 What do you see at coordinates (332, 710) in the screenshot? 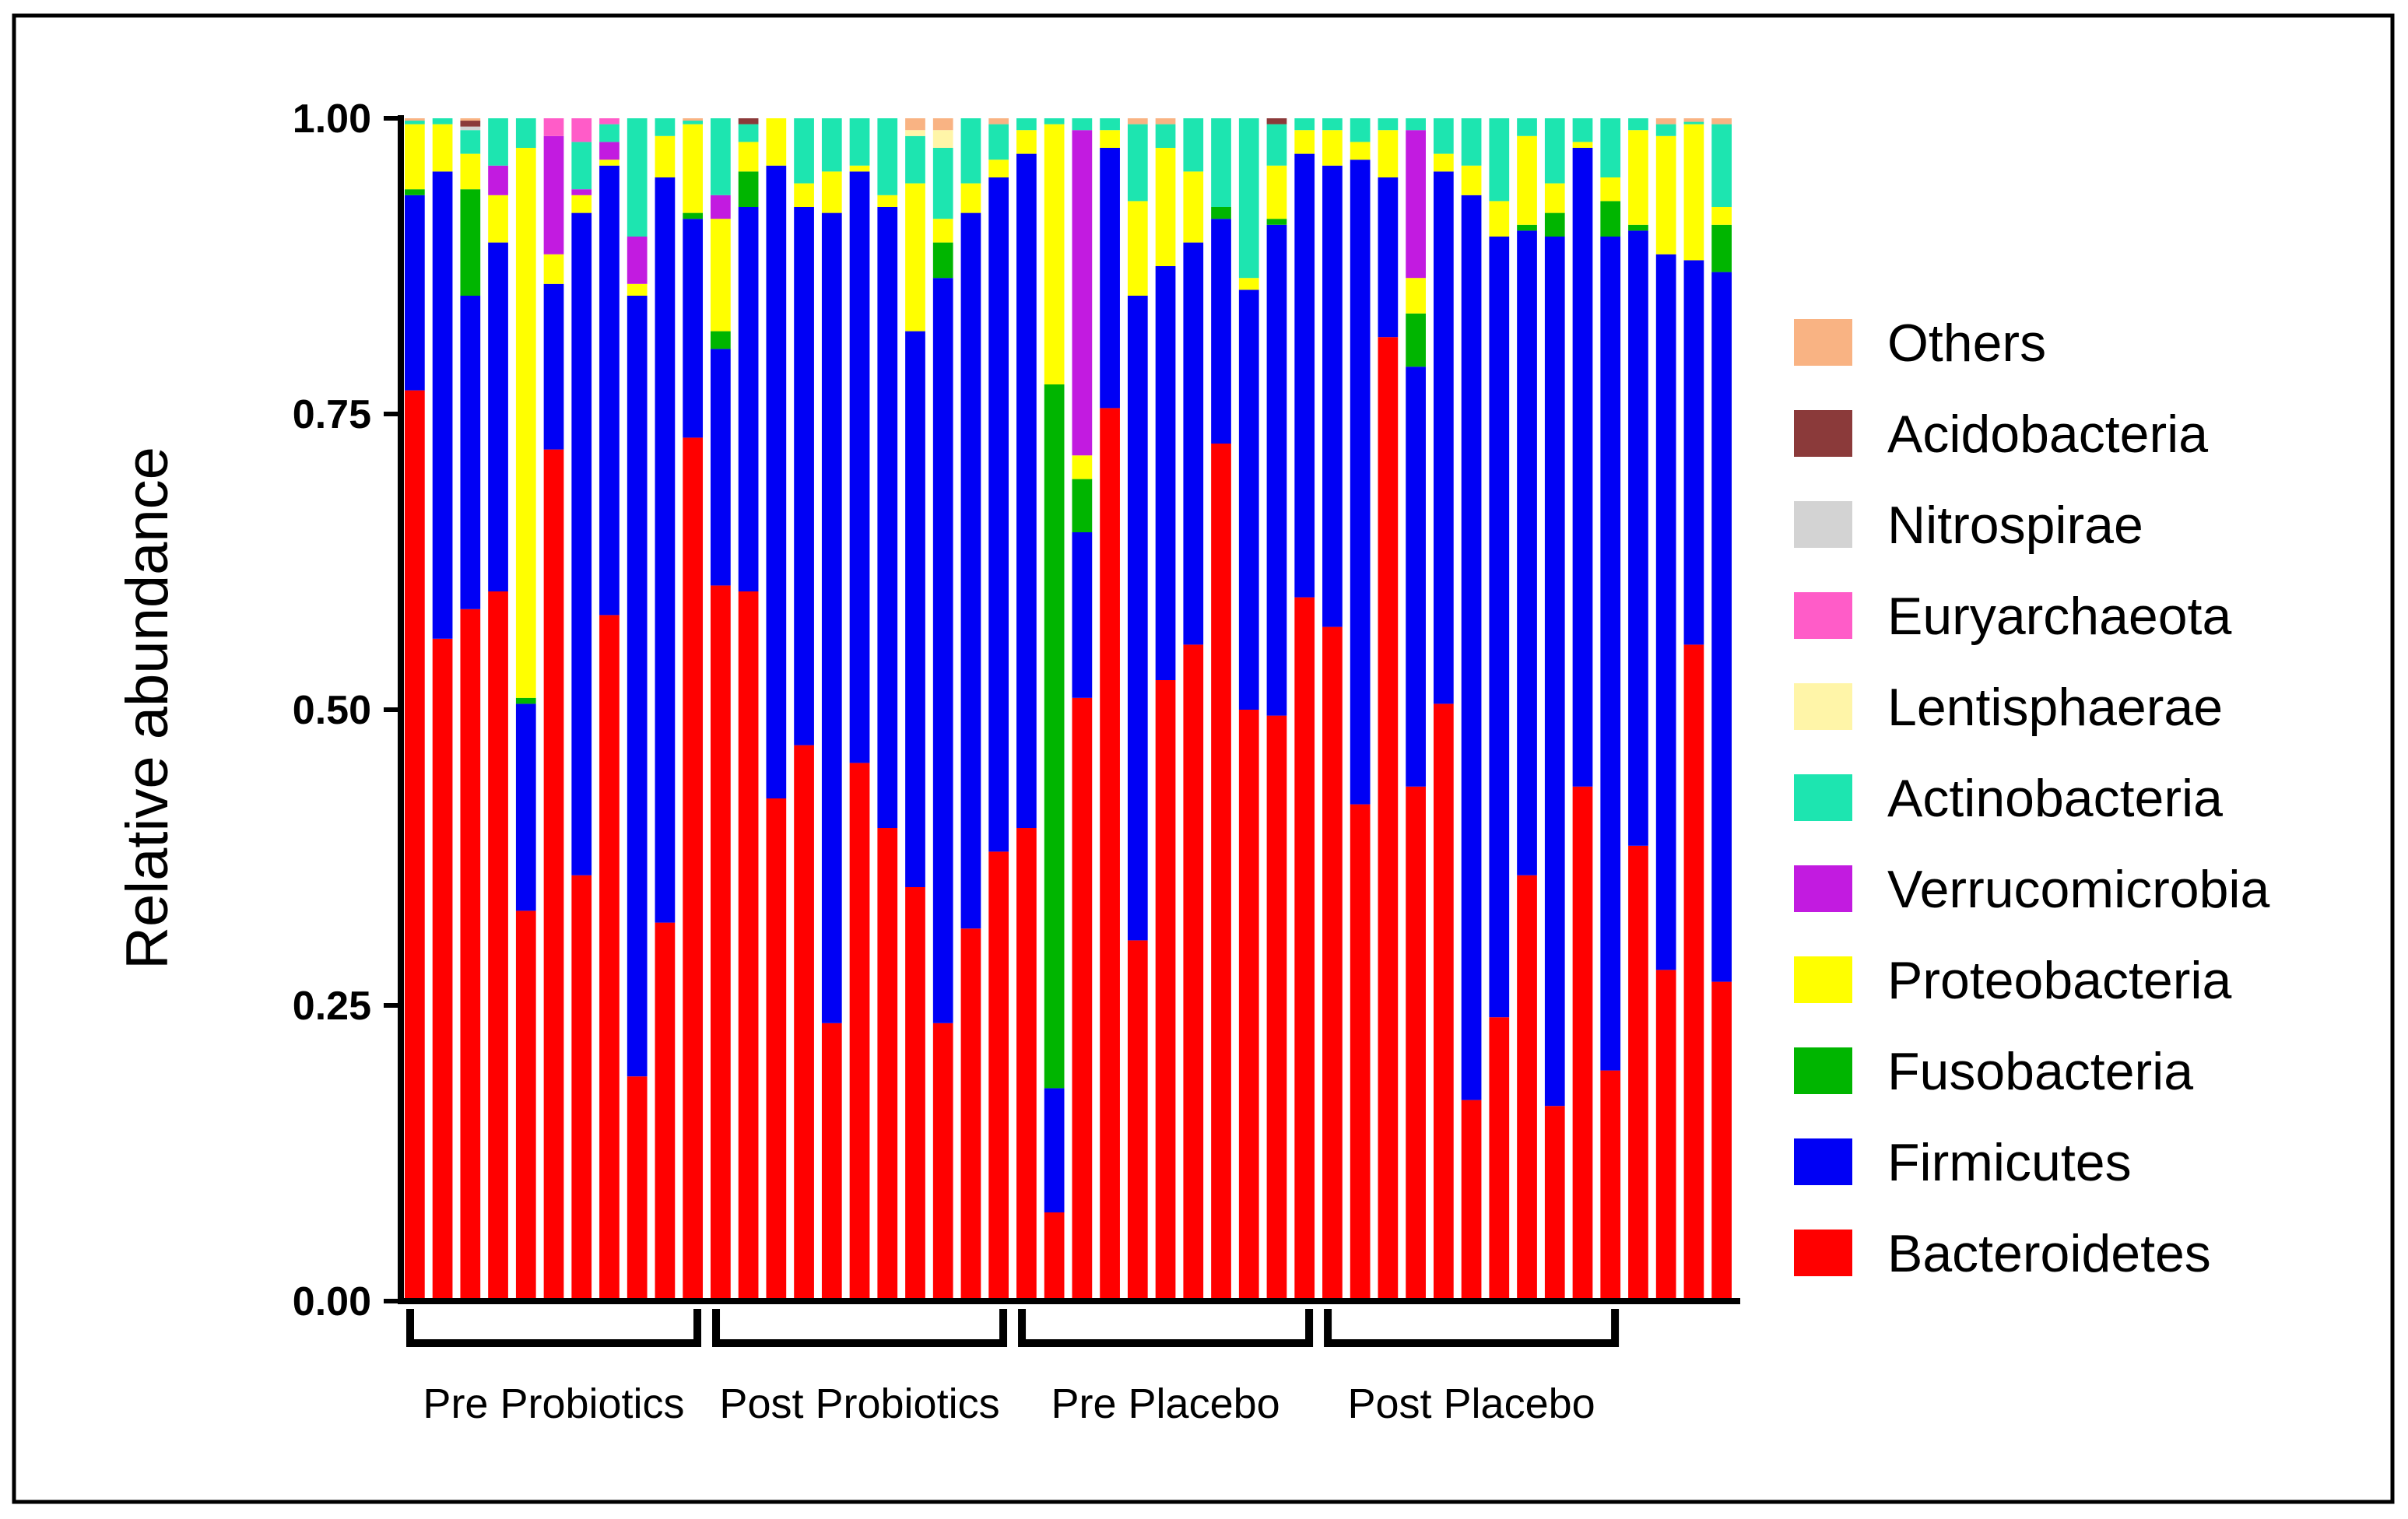
I see `y-tick-label-0.50: 0.50` at bounding box center [332, 710].